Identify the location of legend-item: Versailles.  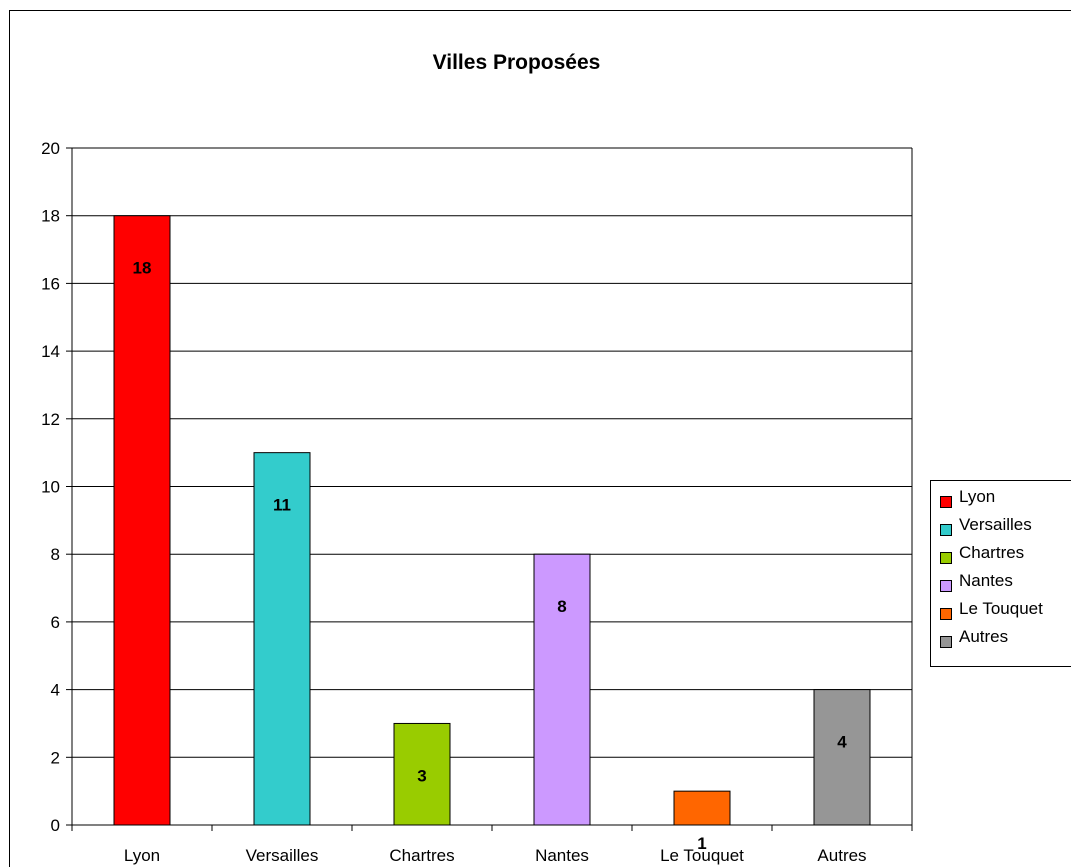
(1001, 529).